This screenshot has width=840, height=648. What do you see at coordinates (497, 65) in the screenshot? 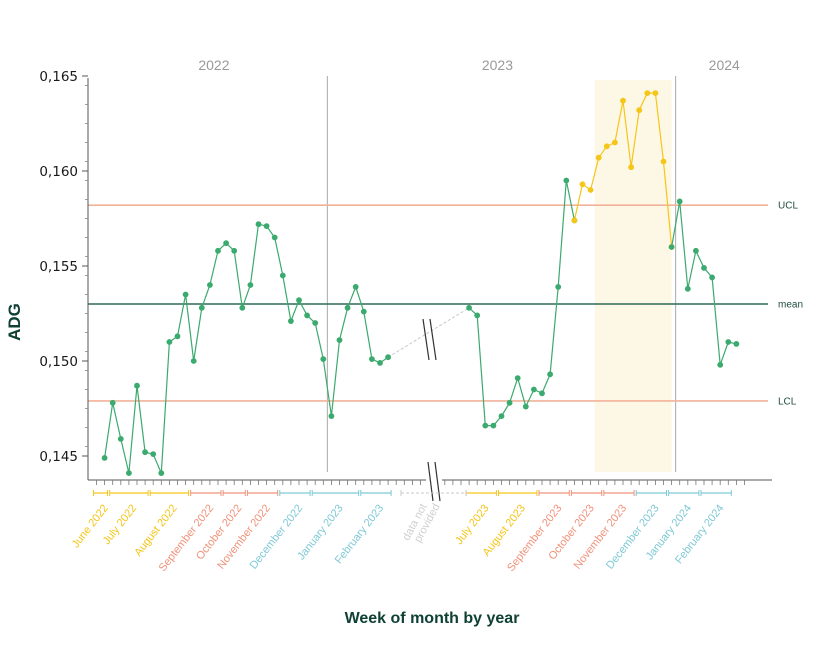
I see `year-label-2023: 2023` at bounding box center [497, 65].